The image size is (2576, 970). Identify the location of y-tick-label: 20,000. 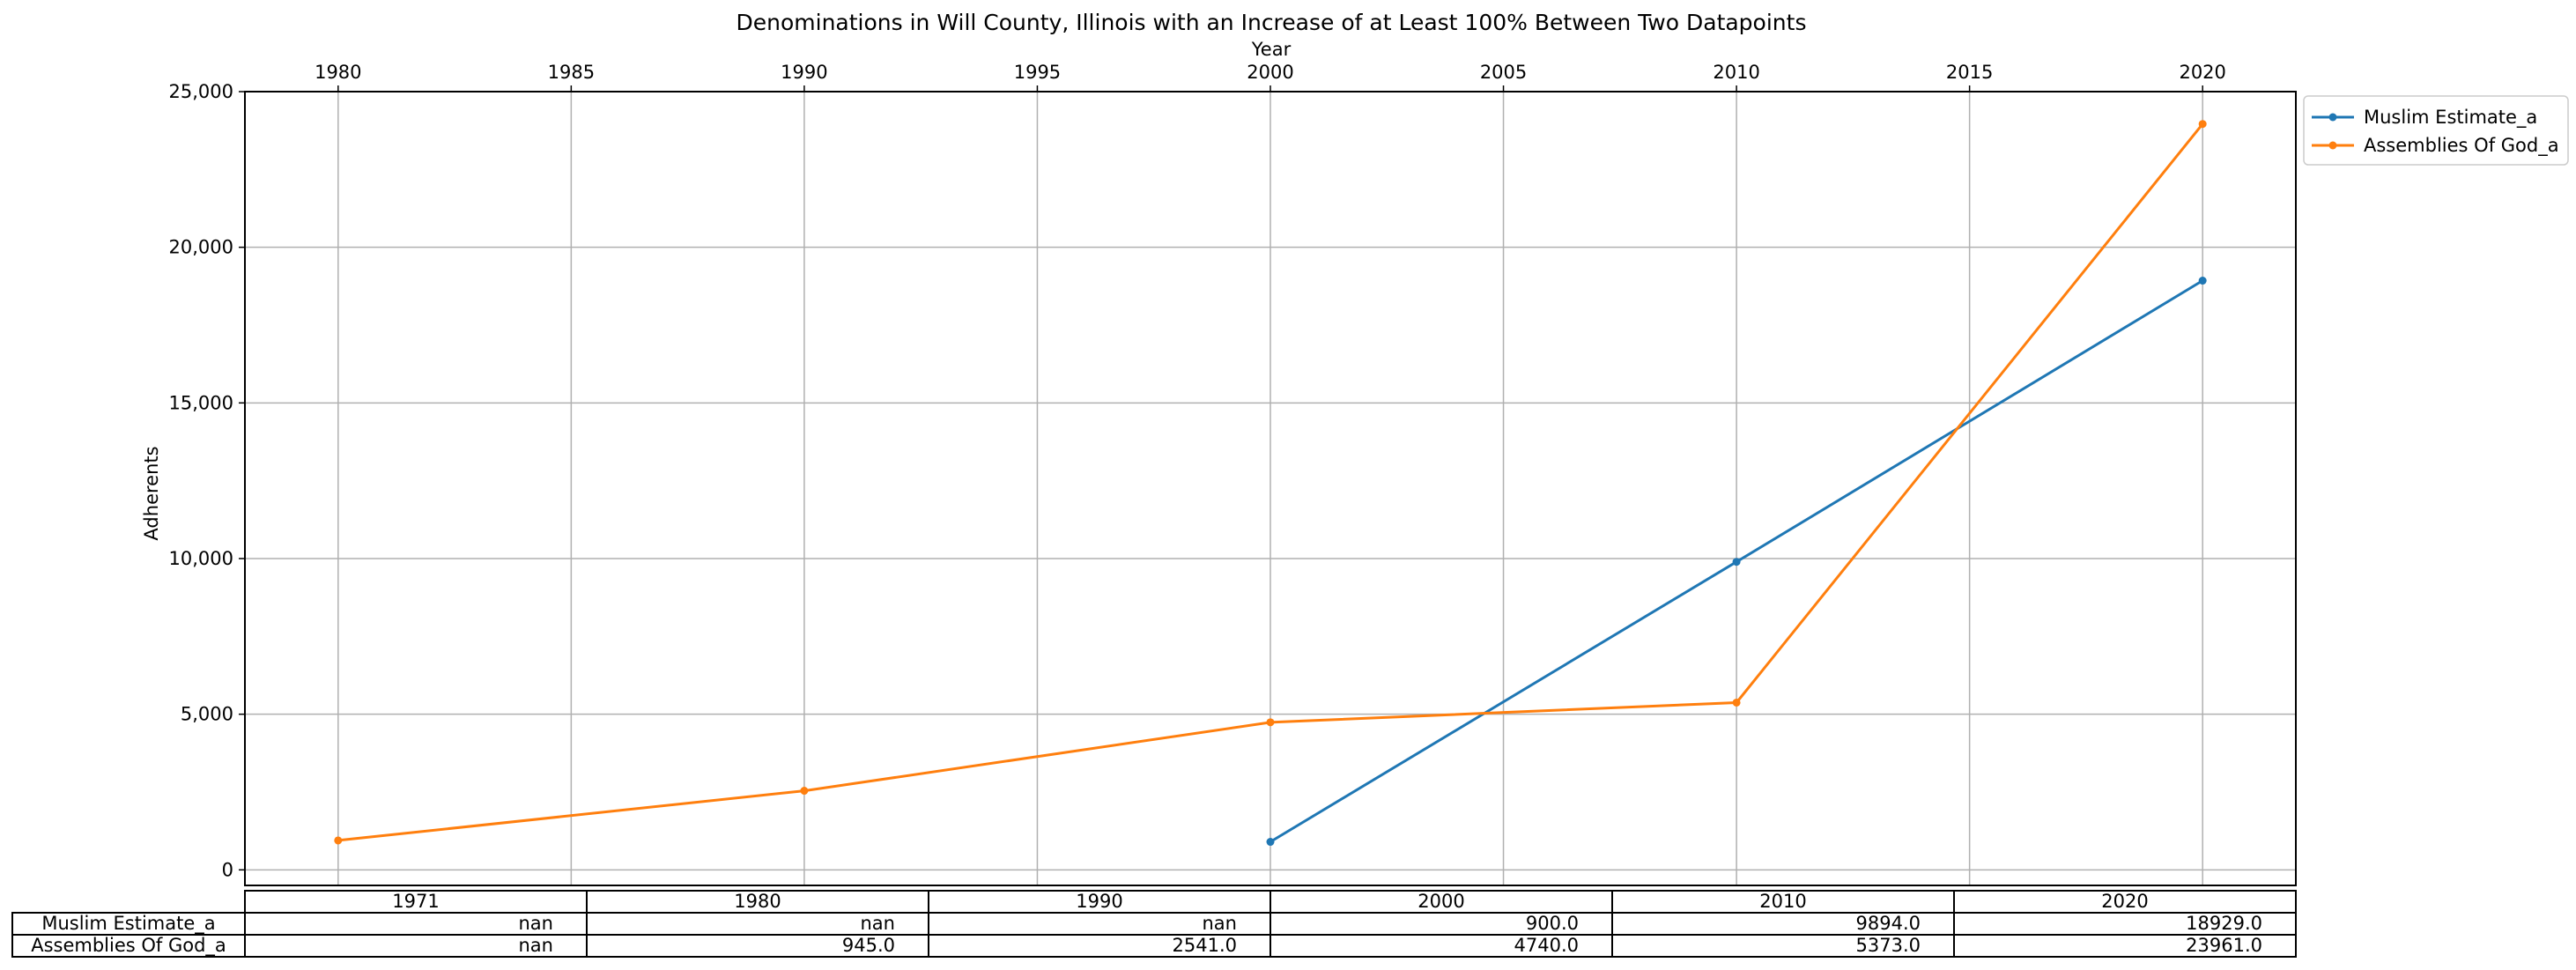
(201, 247).